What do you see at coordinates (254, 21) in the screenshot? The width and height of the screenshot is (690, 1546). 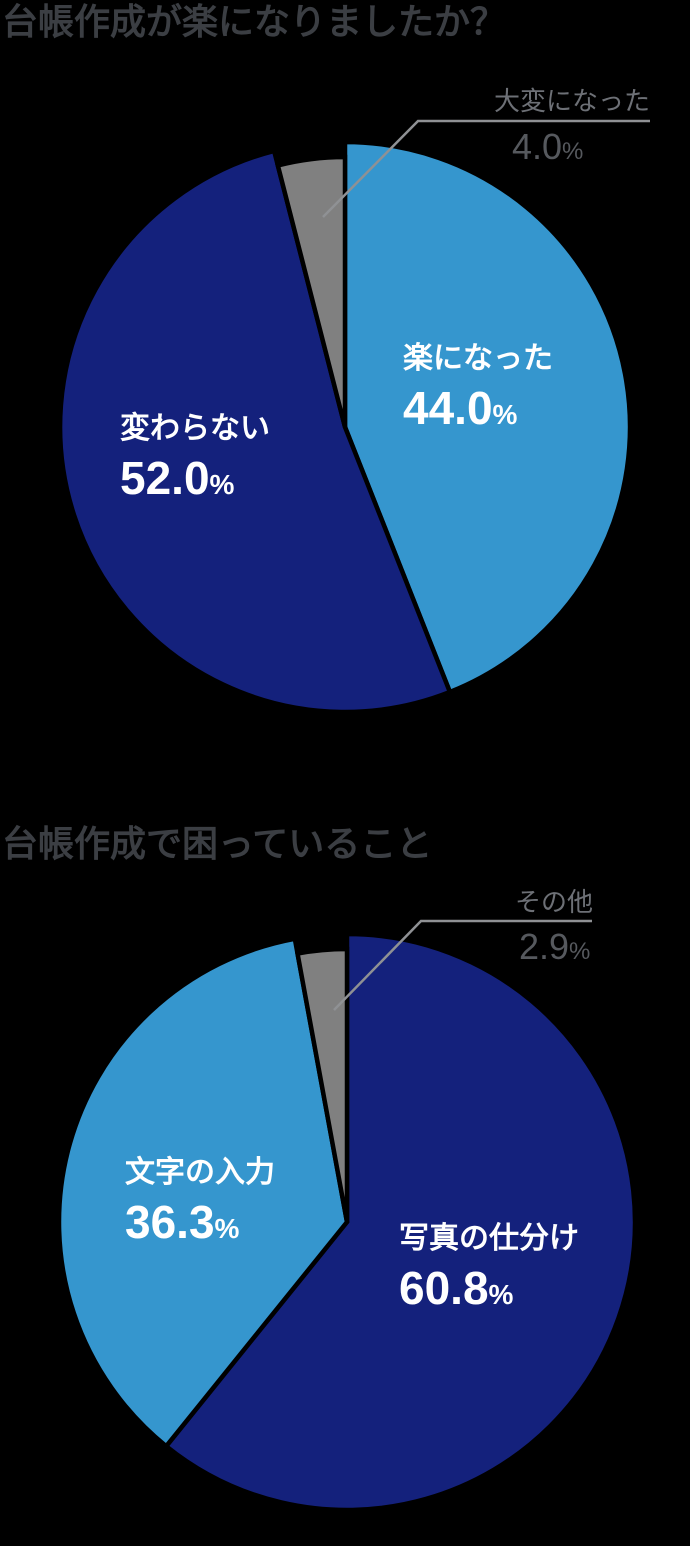 I see `chart1-title: 台帳作成が楽になりましたか？` at bounding box center [254, 21].